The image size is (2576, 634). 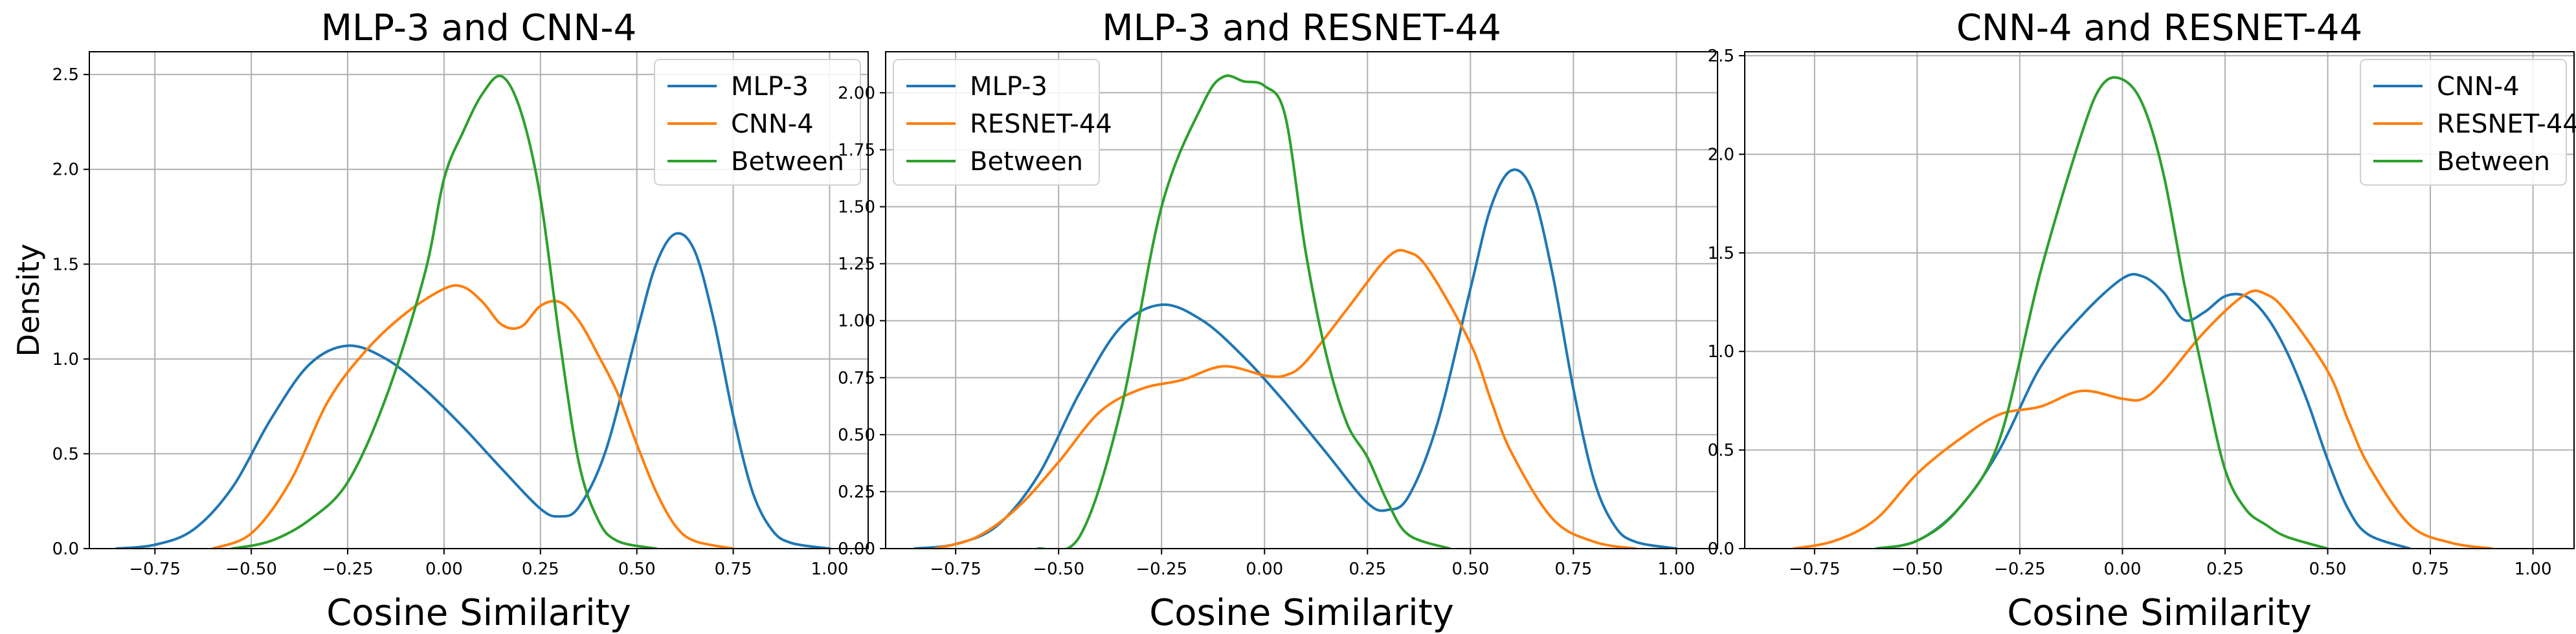 What do you see at coordinates (2159, 28) in the screenshot?
I see `panel-title: CNN-4 and RESNET-44` at bounding box center [2159, 28].